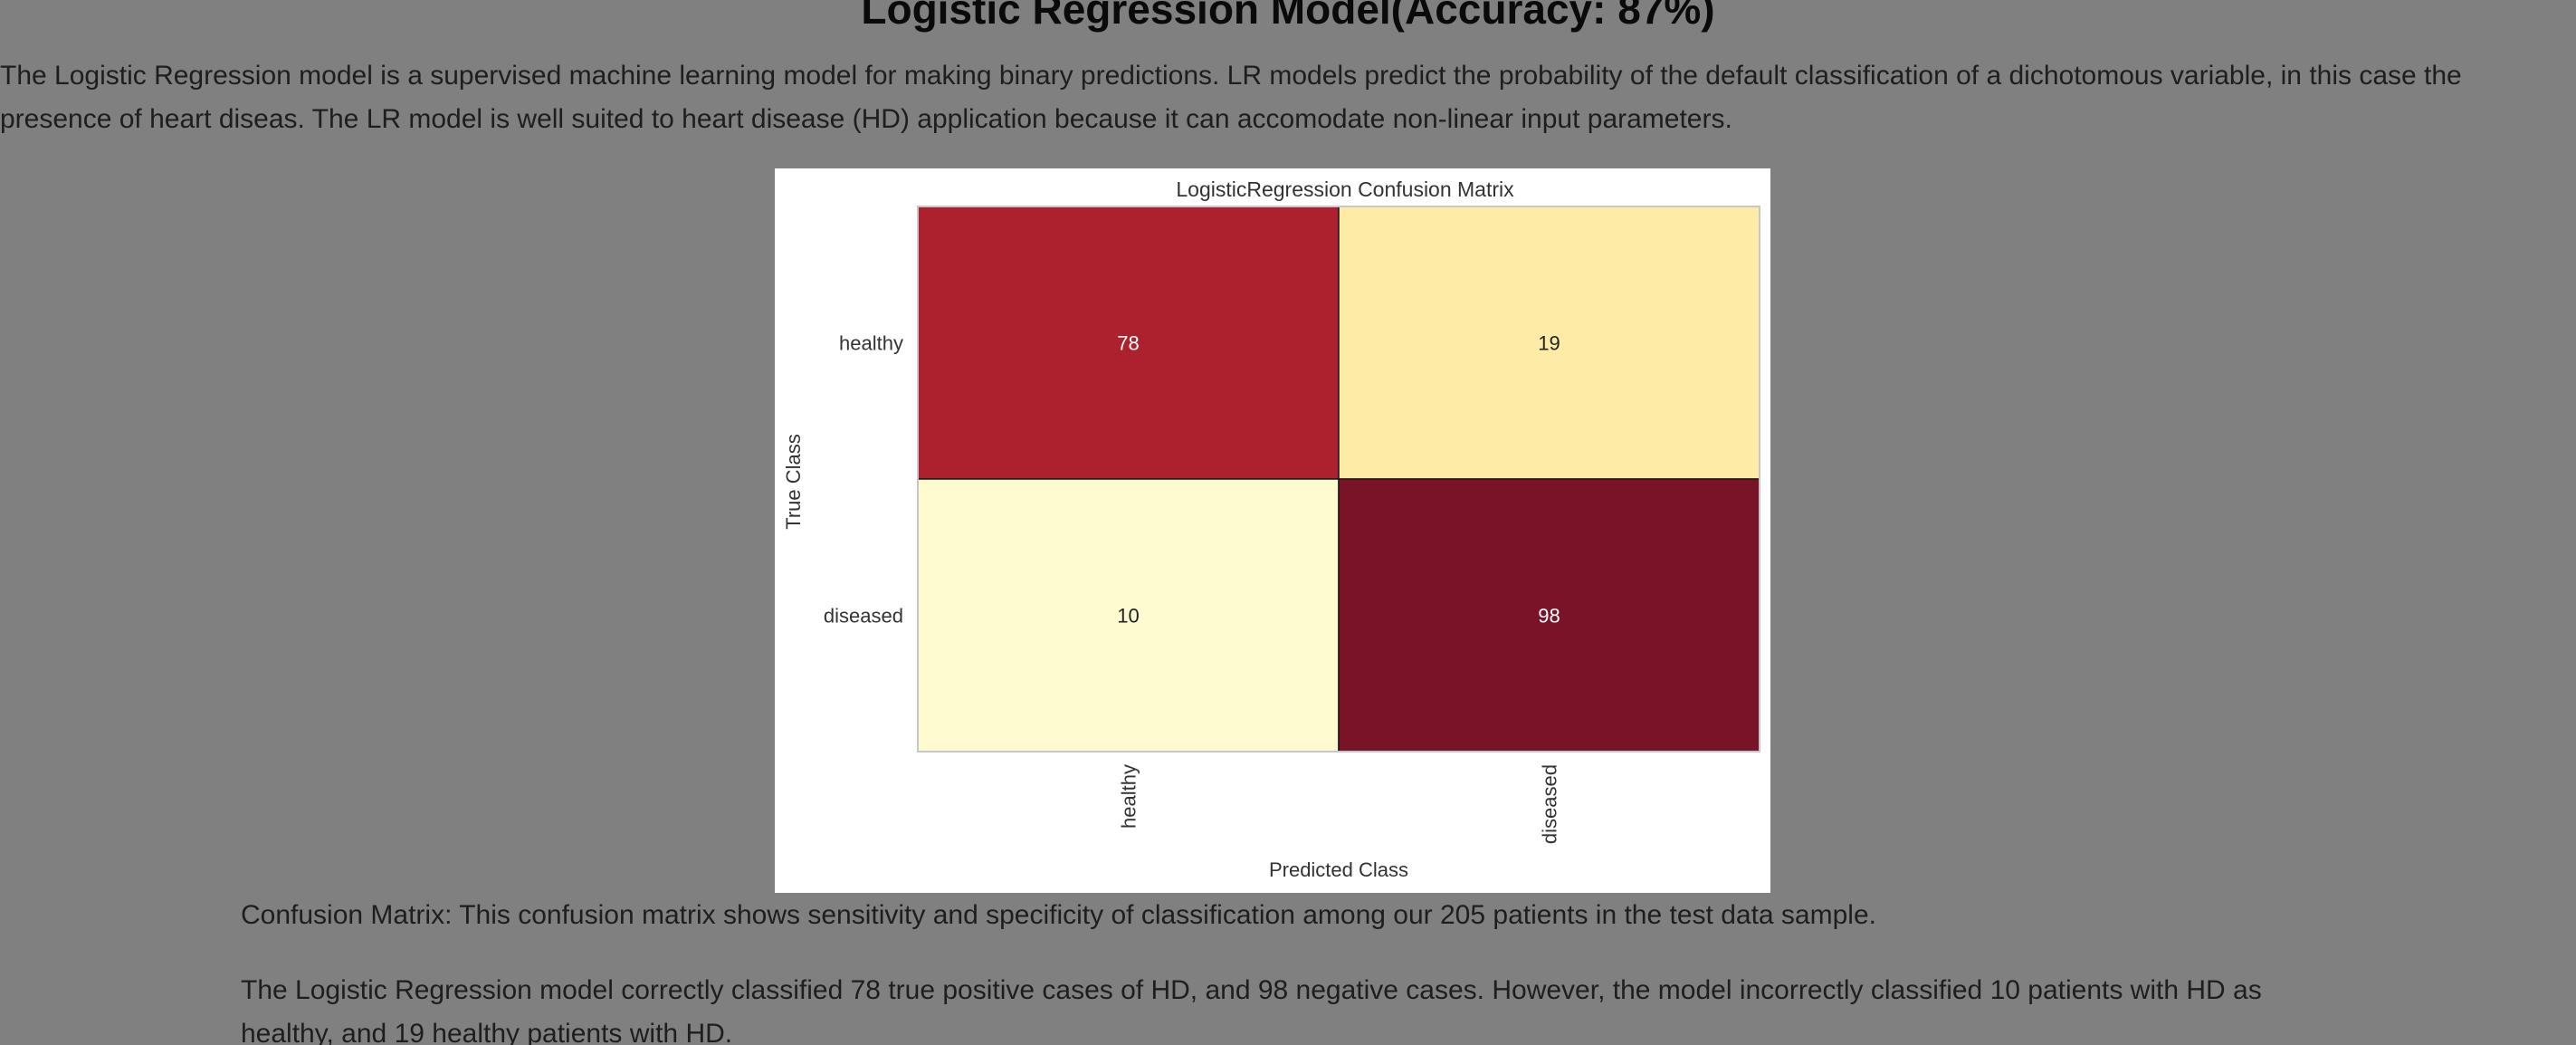 Image resolution: width=2576 pixels, height=1045 pixels. I want to click on cell-value-label: 19, so click(1549, 343).